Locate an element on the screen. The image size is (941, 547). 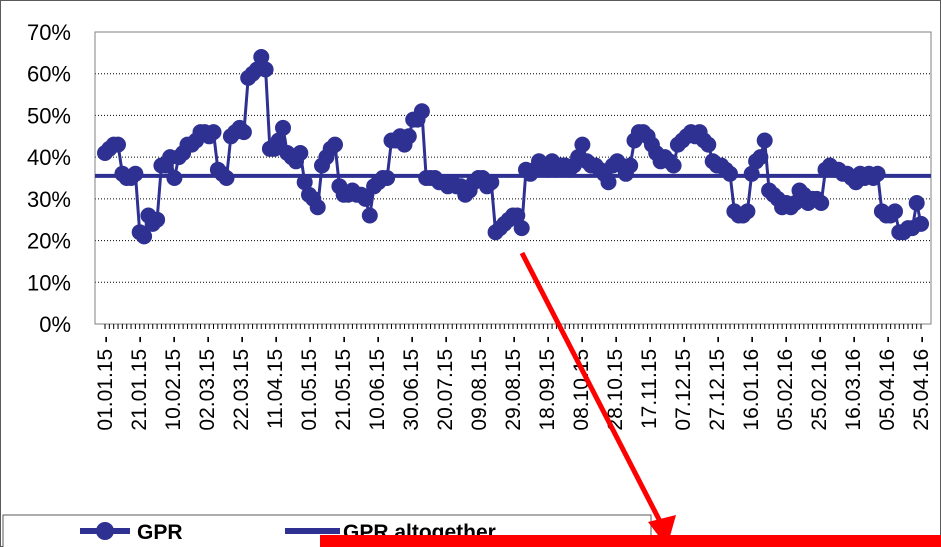
x-tick-label: 05.04.16 - is located at coordinates (887, 383).